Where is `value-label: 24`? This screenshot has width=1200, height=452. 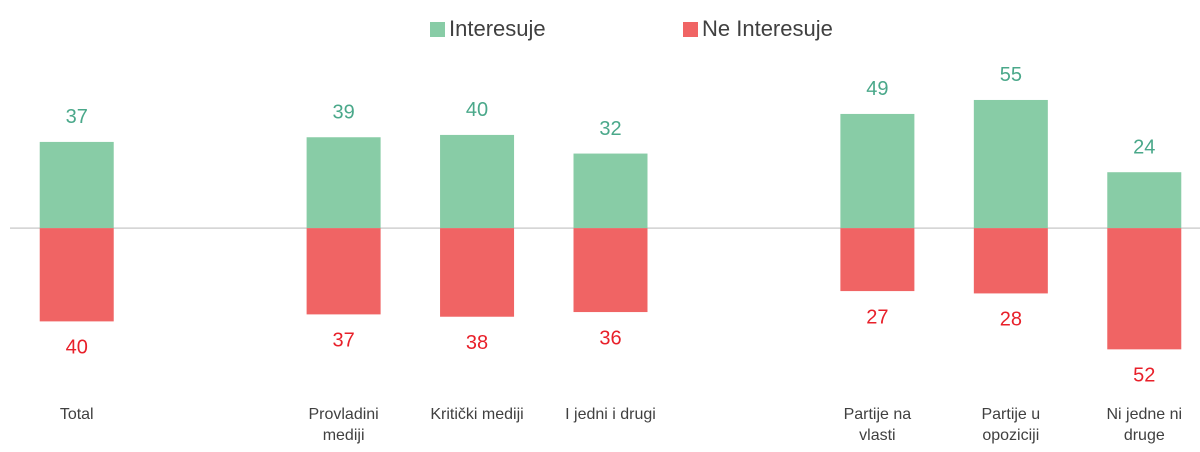 value-label: 24 is located at coordinates (1144, 147).